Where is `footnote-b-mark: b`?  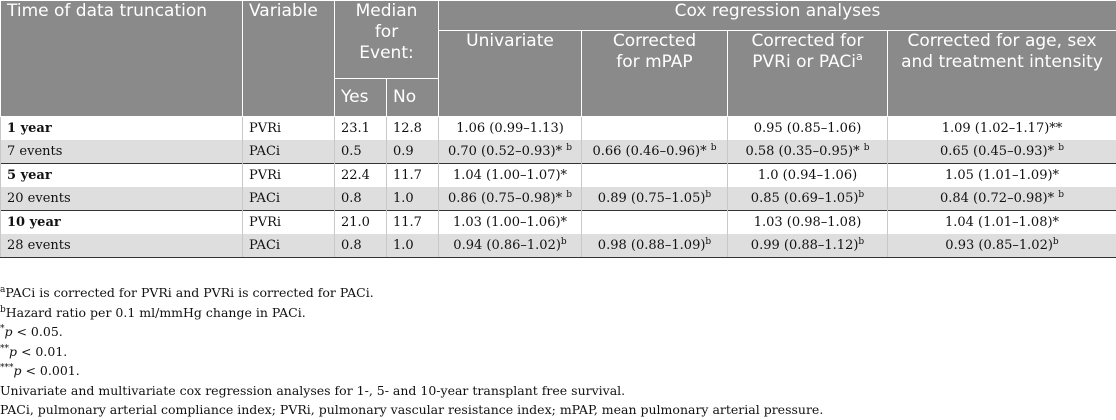
footnote-b-mark: b is located at coordinates (3, 309).